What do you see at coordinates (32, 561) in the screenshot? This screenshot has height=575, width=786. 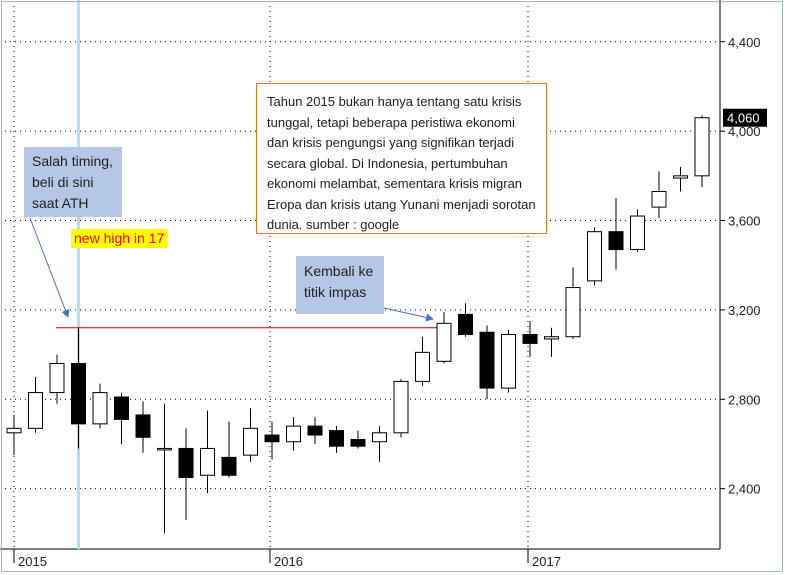 I see `x-tick-label: 2015` at bounding box center [32, 561].